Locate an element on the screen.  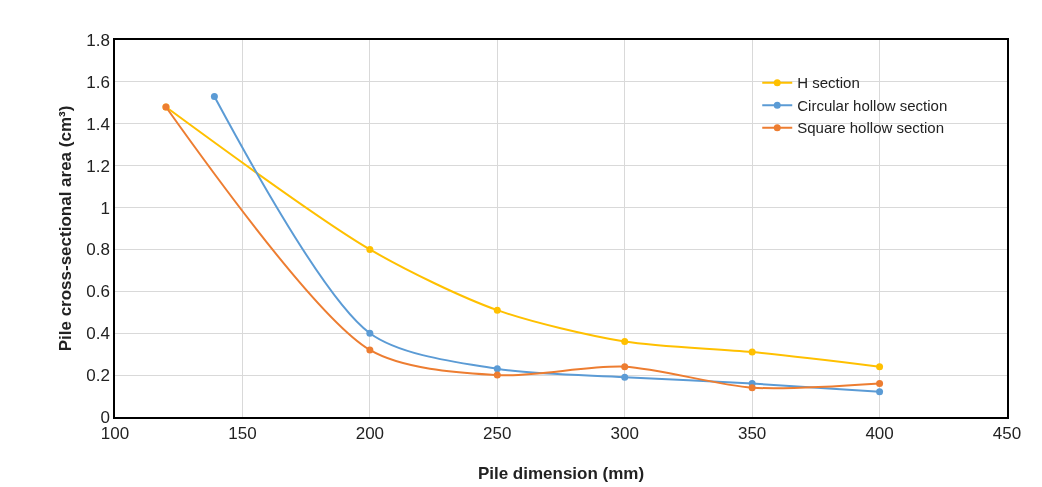
x-tick-label: 450 is located at coordinates (1007, 434).